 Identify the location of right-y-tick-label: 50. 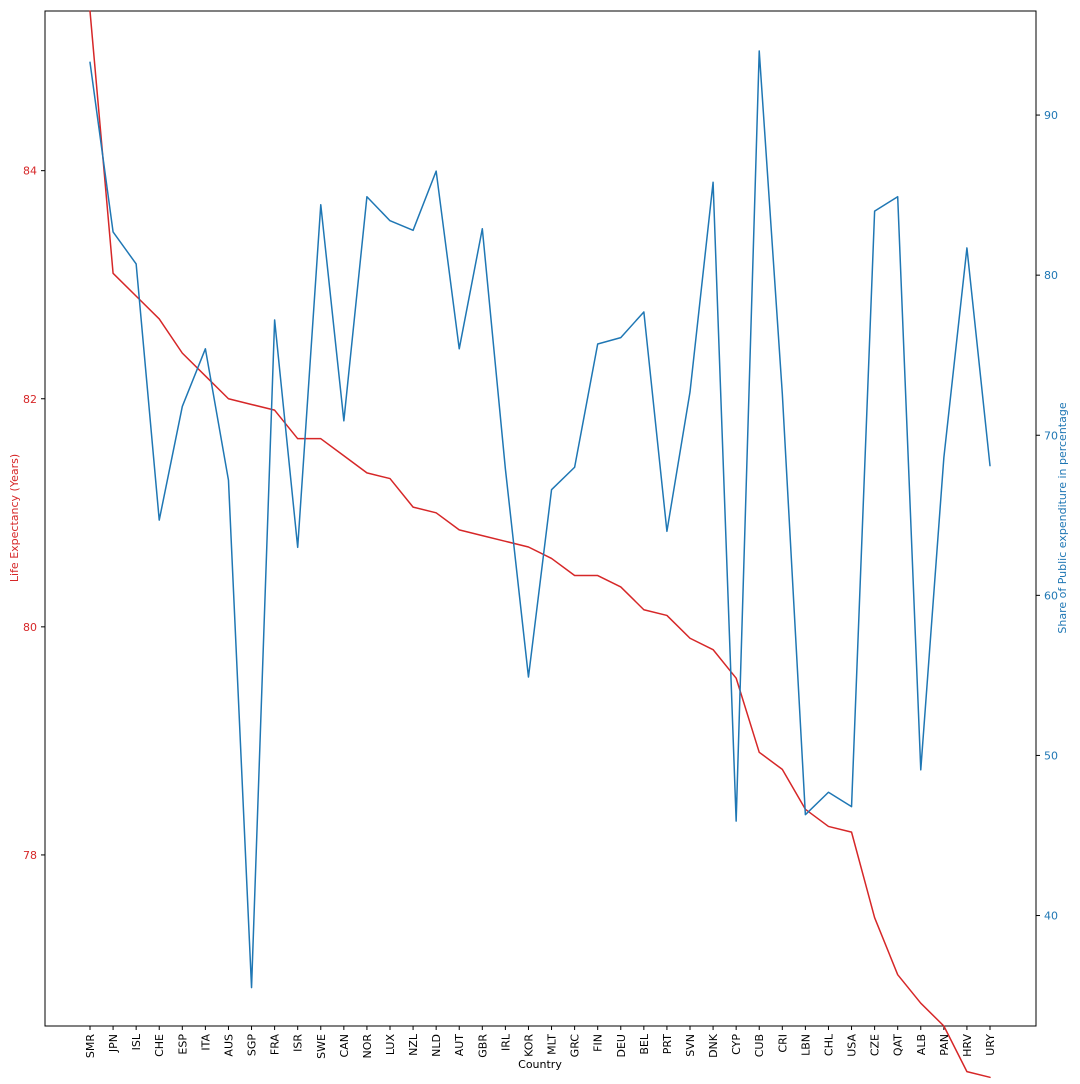
(1051, 755).